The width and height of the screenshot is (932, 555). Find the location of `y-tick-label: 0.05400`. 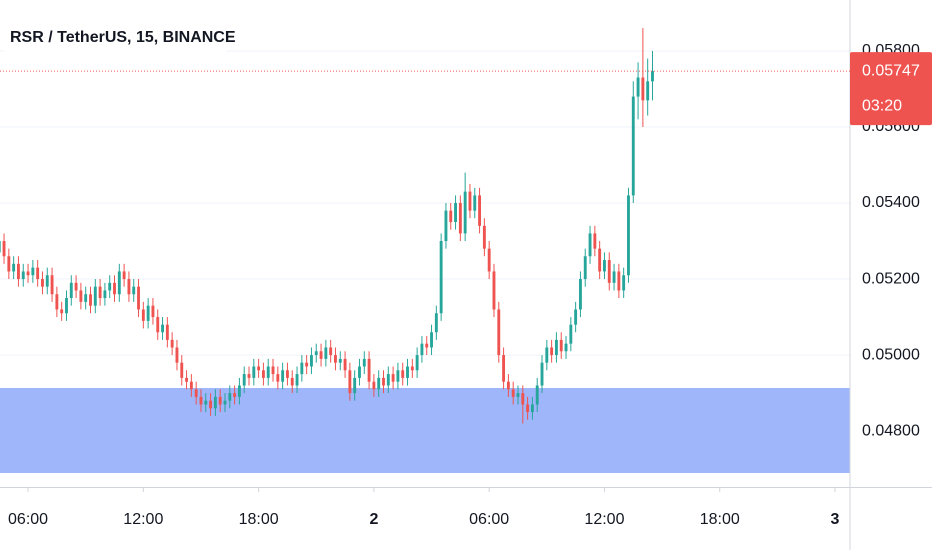

y-tick-label: 0.05400 is located at coordinates (891, 202).